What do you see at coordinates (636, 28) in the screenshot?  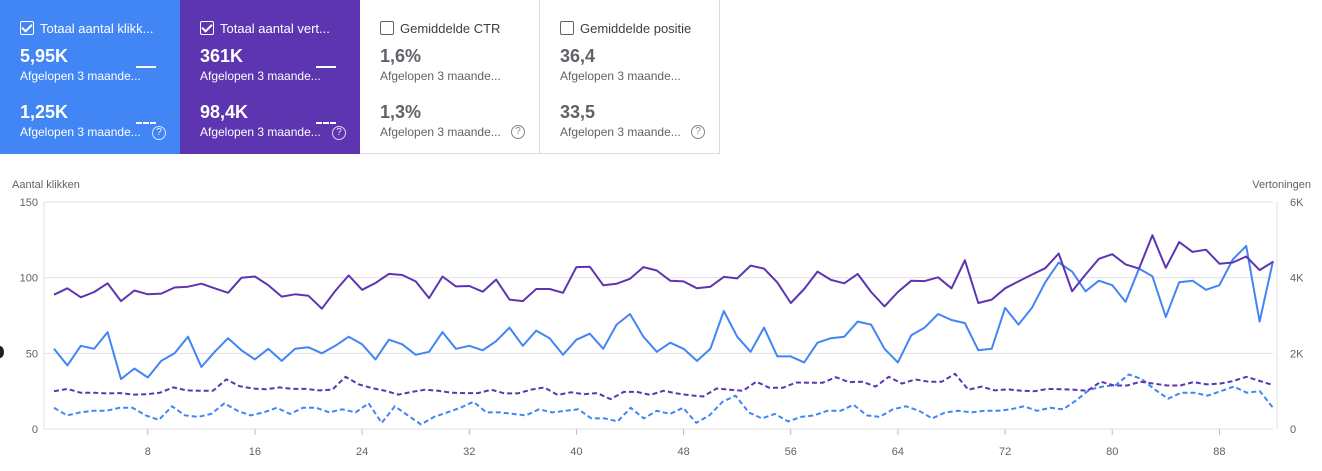 I see `card-title: Gemiddelde positie` at bounding box center [636, 28].